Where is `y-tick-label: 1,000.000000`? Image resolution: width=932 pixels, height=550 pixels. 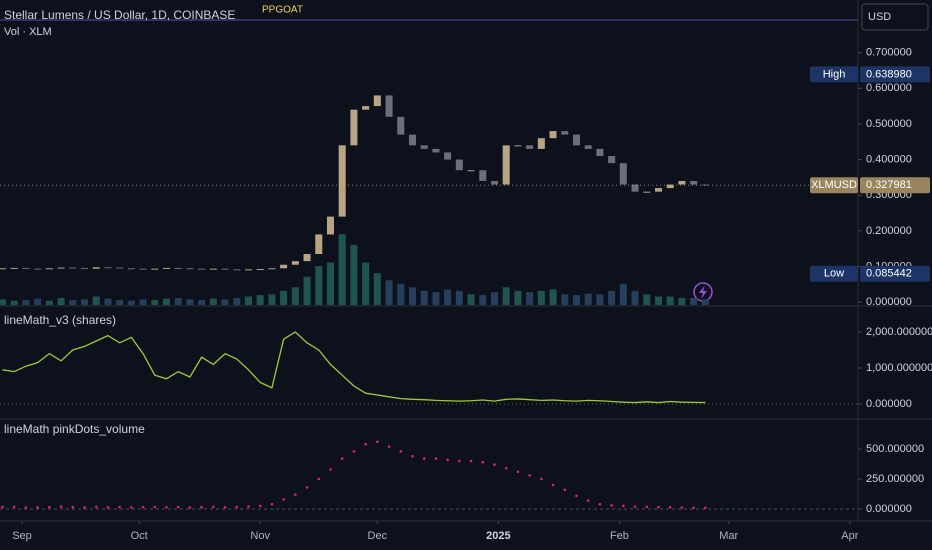
y-tick-label: 1,000.000000 is located at coordinates (899, 368).